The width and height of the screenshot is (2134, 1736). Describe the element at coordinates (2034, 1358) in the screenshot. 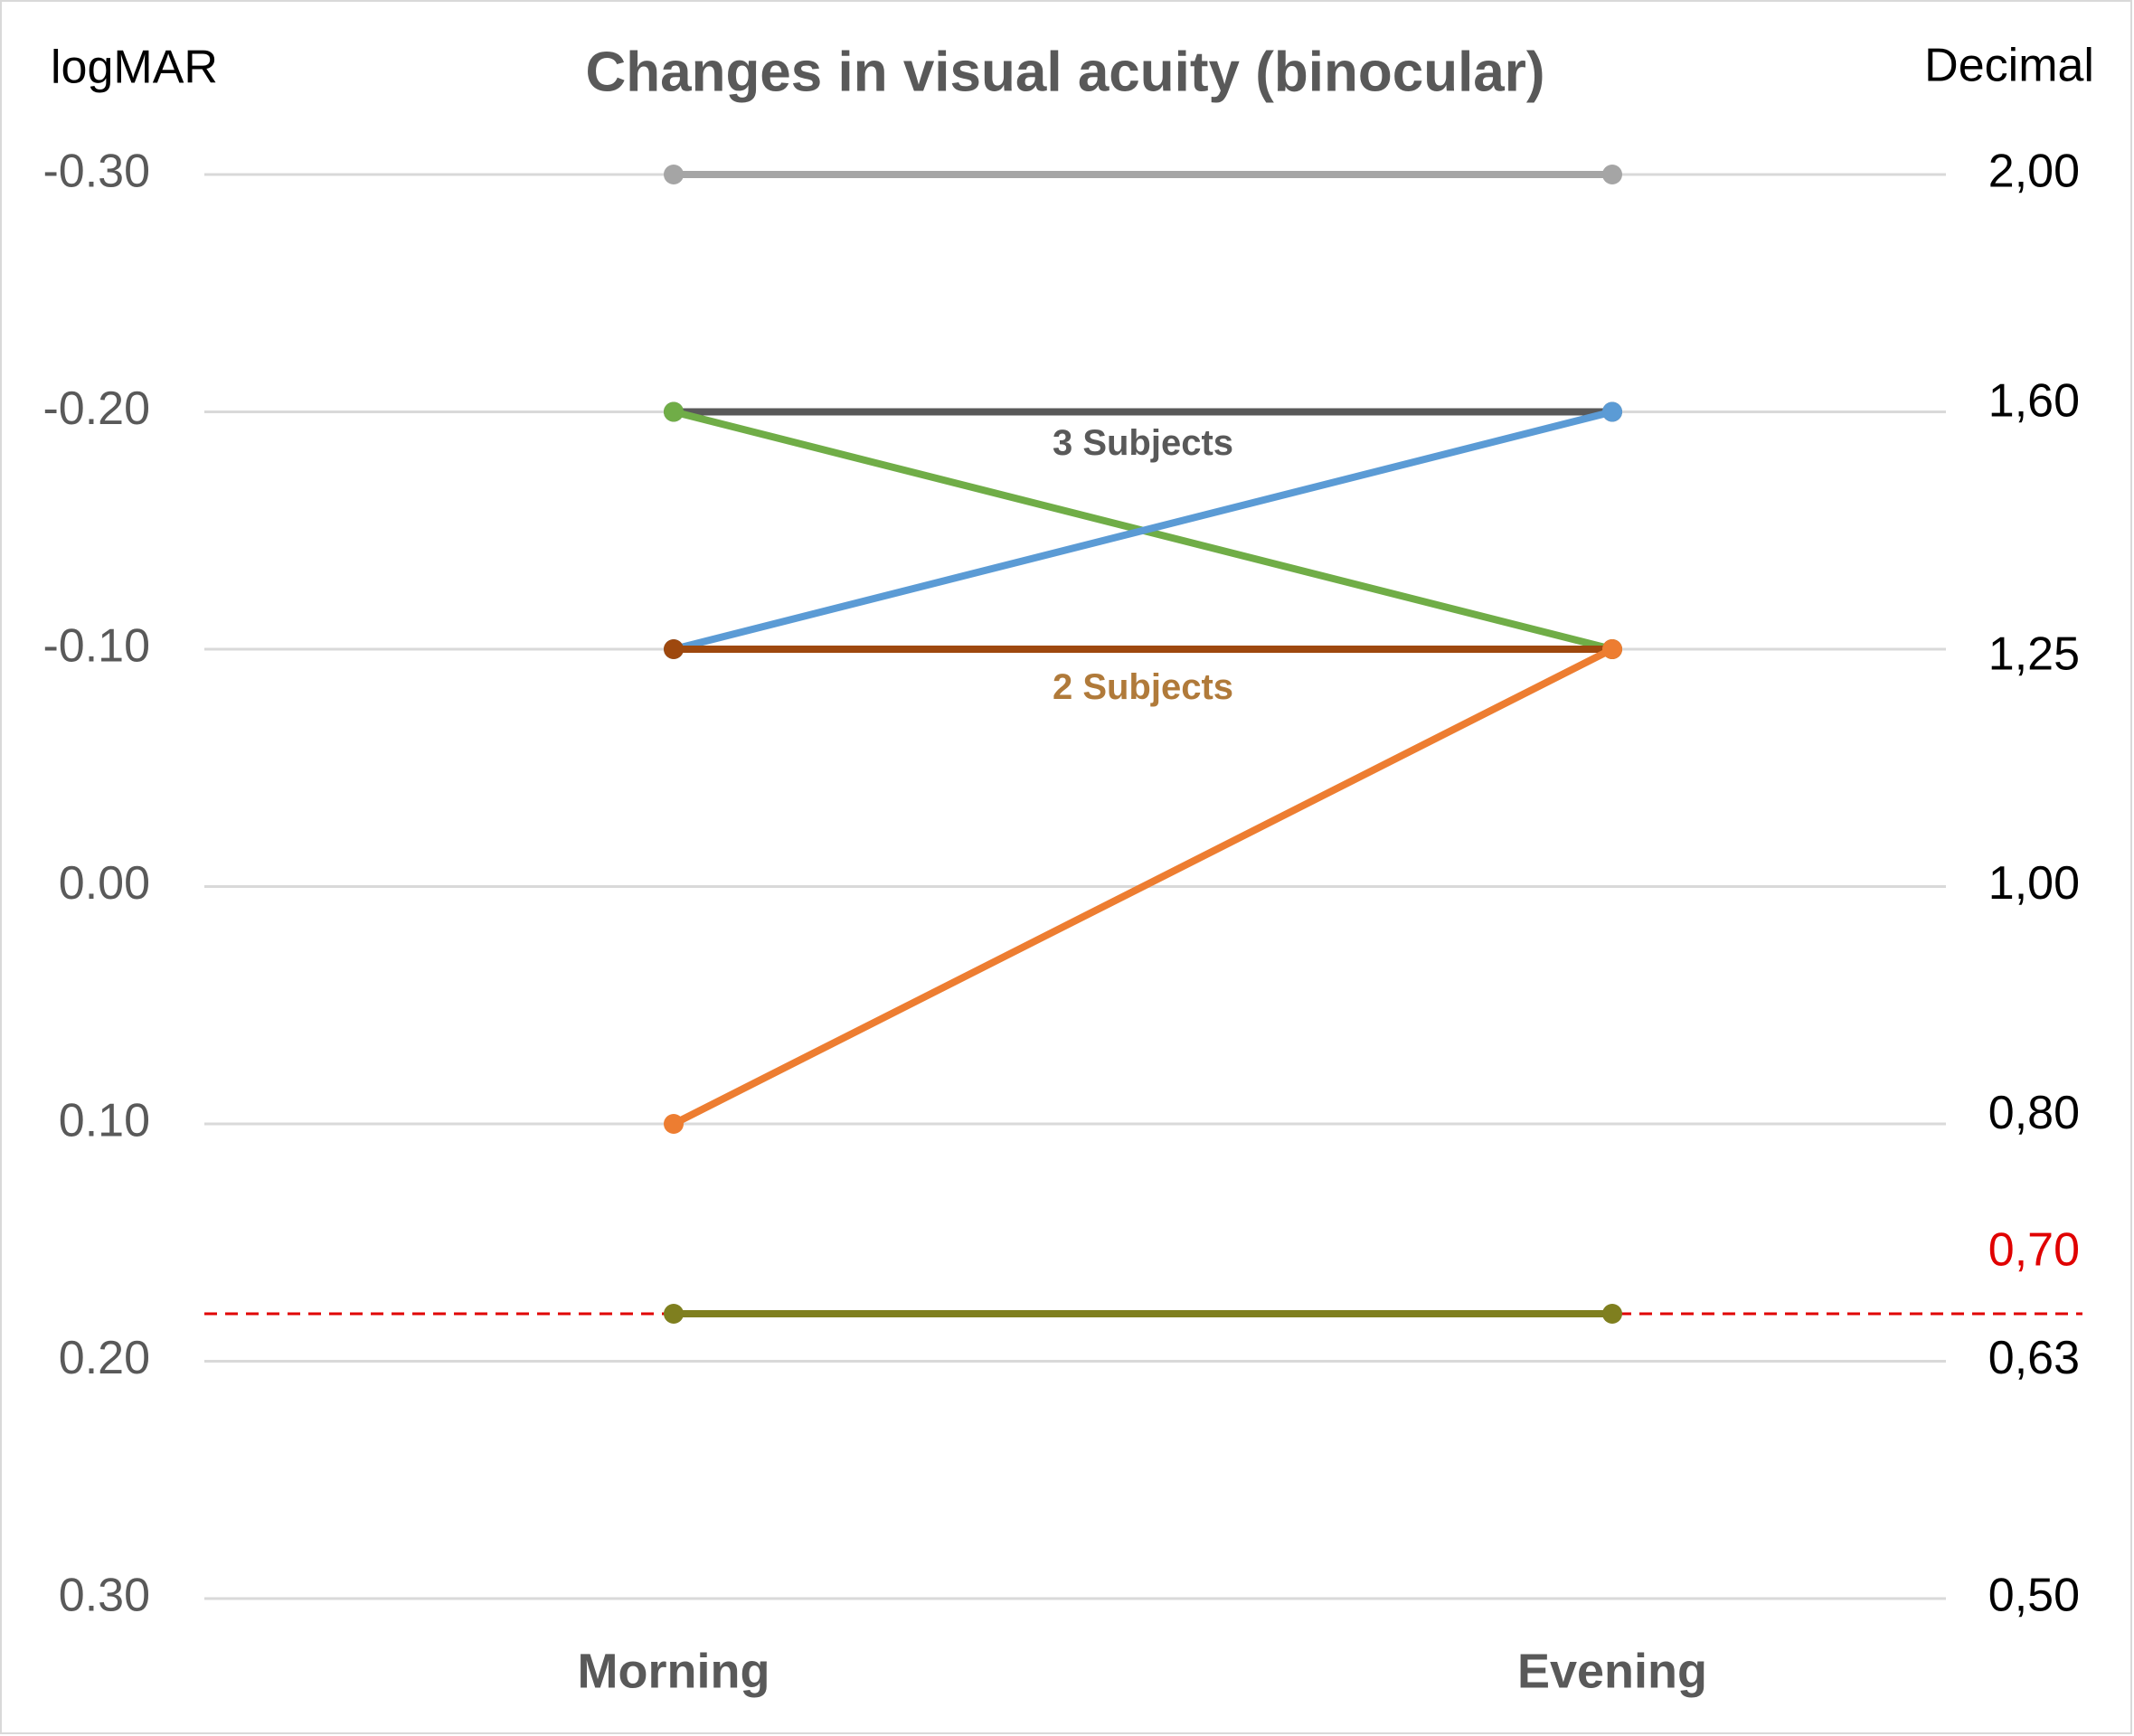

I see `y2-tick-label: 0,63` at that location.